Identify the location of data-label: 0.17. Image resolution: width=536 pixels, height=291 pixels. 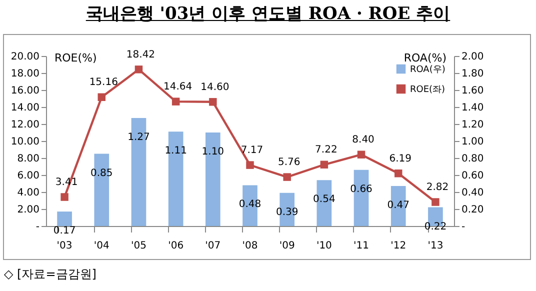
(64, 231).